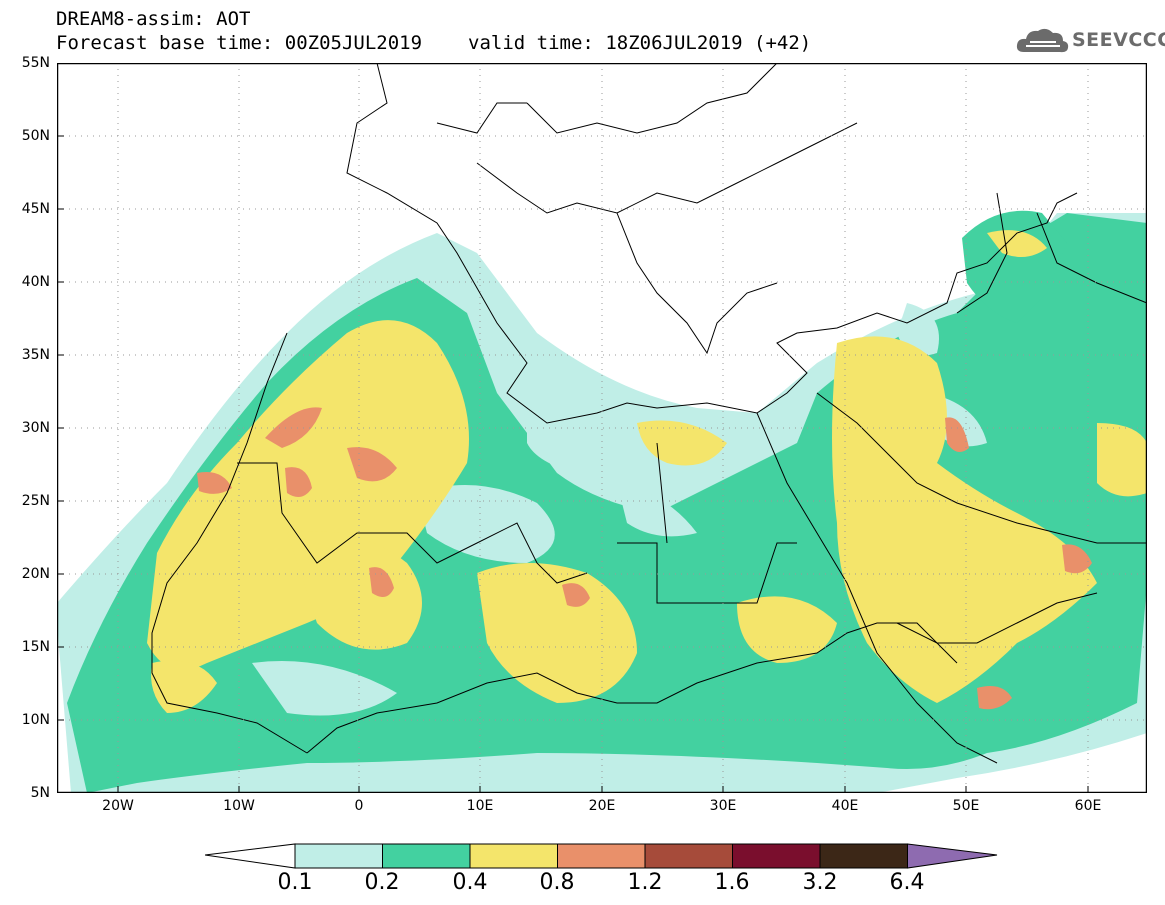 This screenshot has width=1165, height=905. Describe the element at coordinates (602, 806) in the screenshot. I see `lon-label: 20E` at that location.